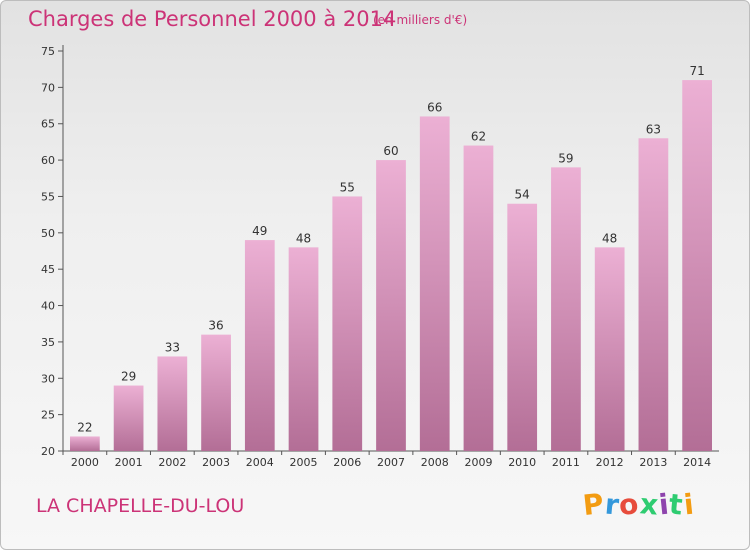 Image resolution: width=750 pixels, height=550 pixels. I want to click on x-tick-label-2001: 2001, so click(129, 462).